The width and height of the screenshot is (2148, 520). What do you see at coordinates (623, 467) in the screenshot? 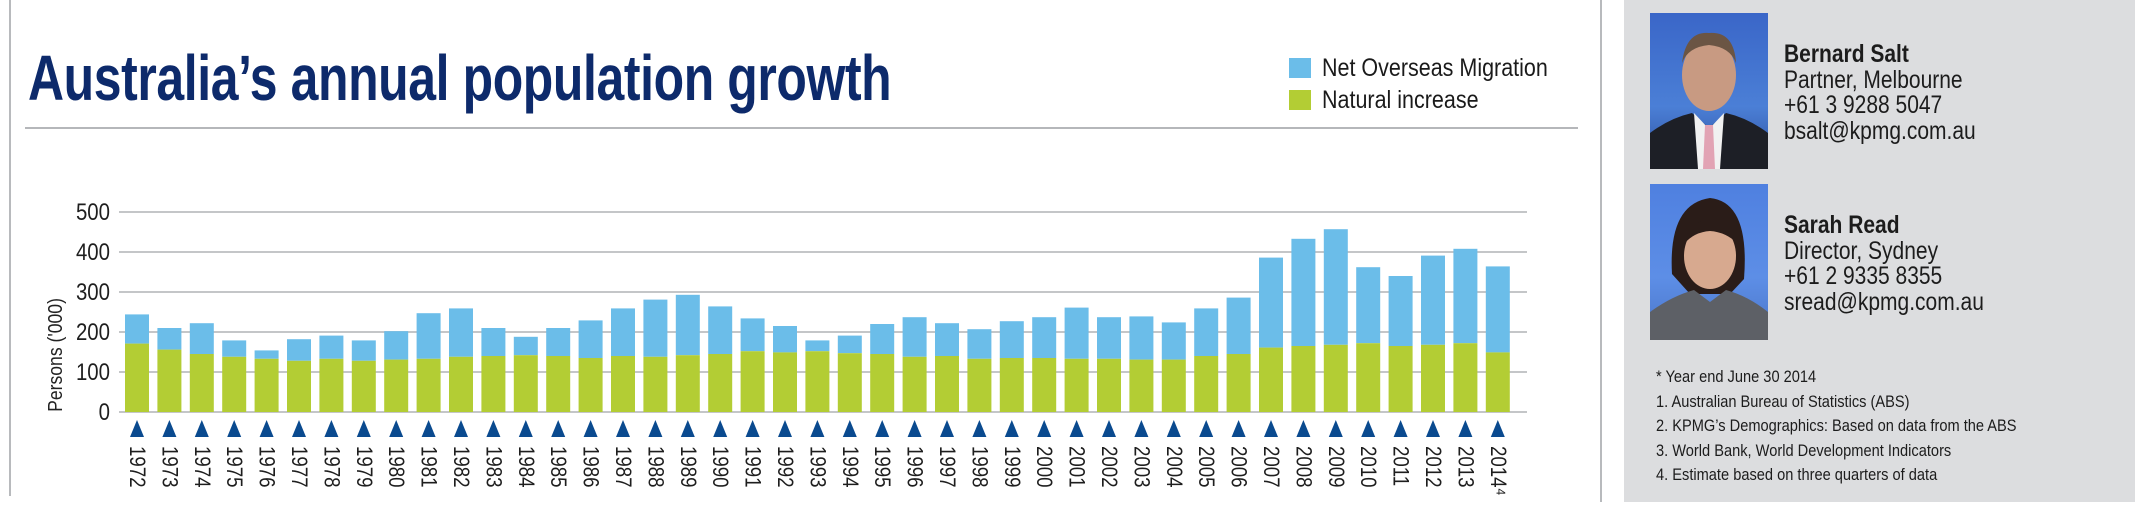
I see `x-tick-label: 1987` at bounding box center [623, 467].